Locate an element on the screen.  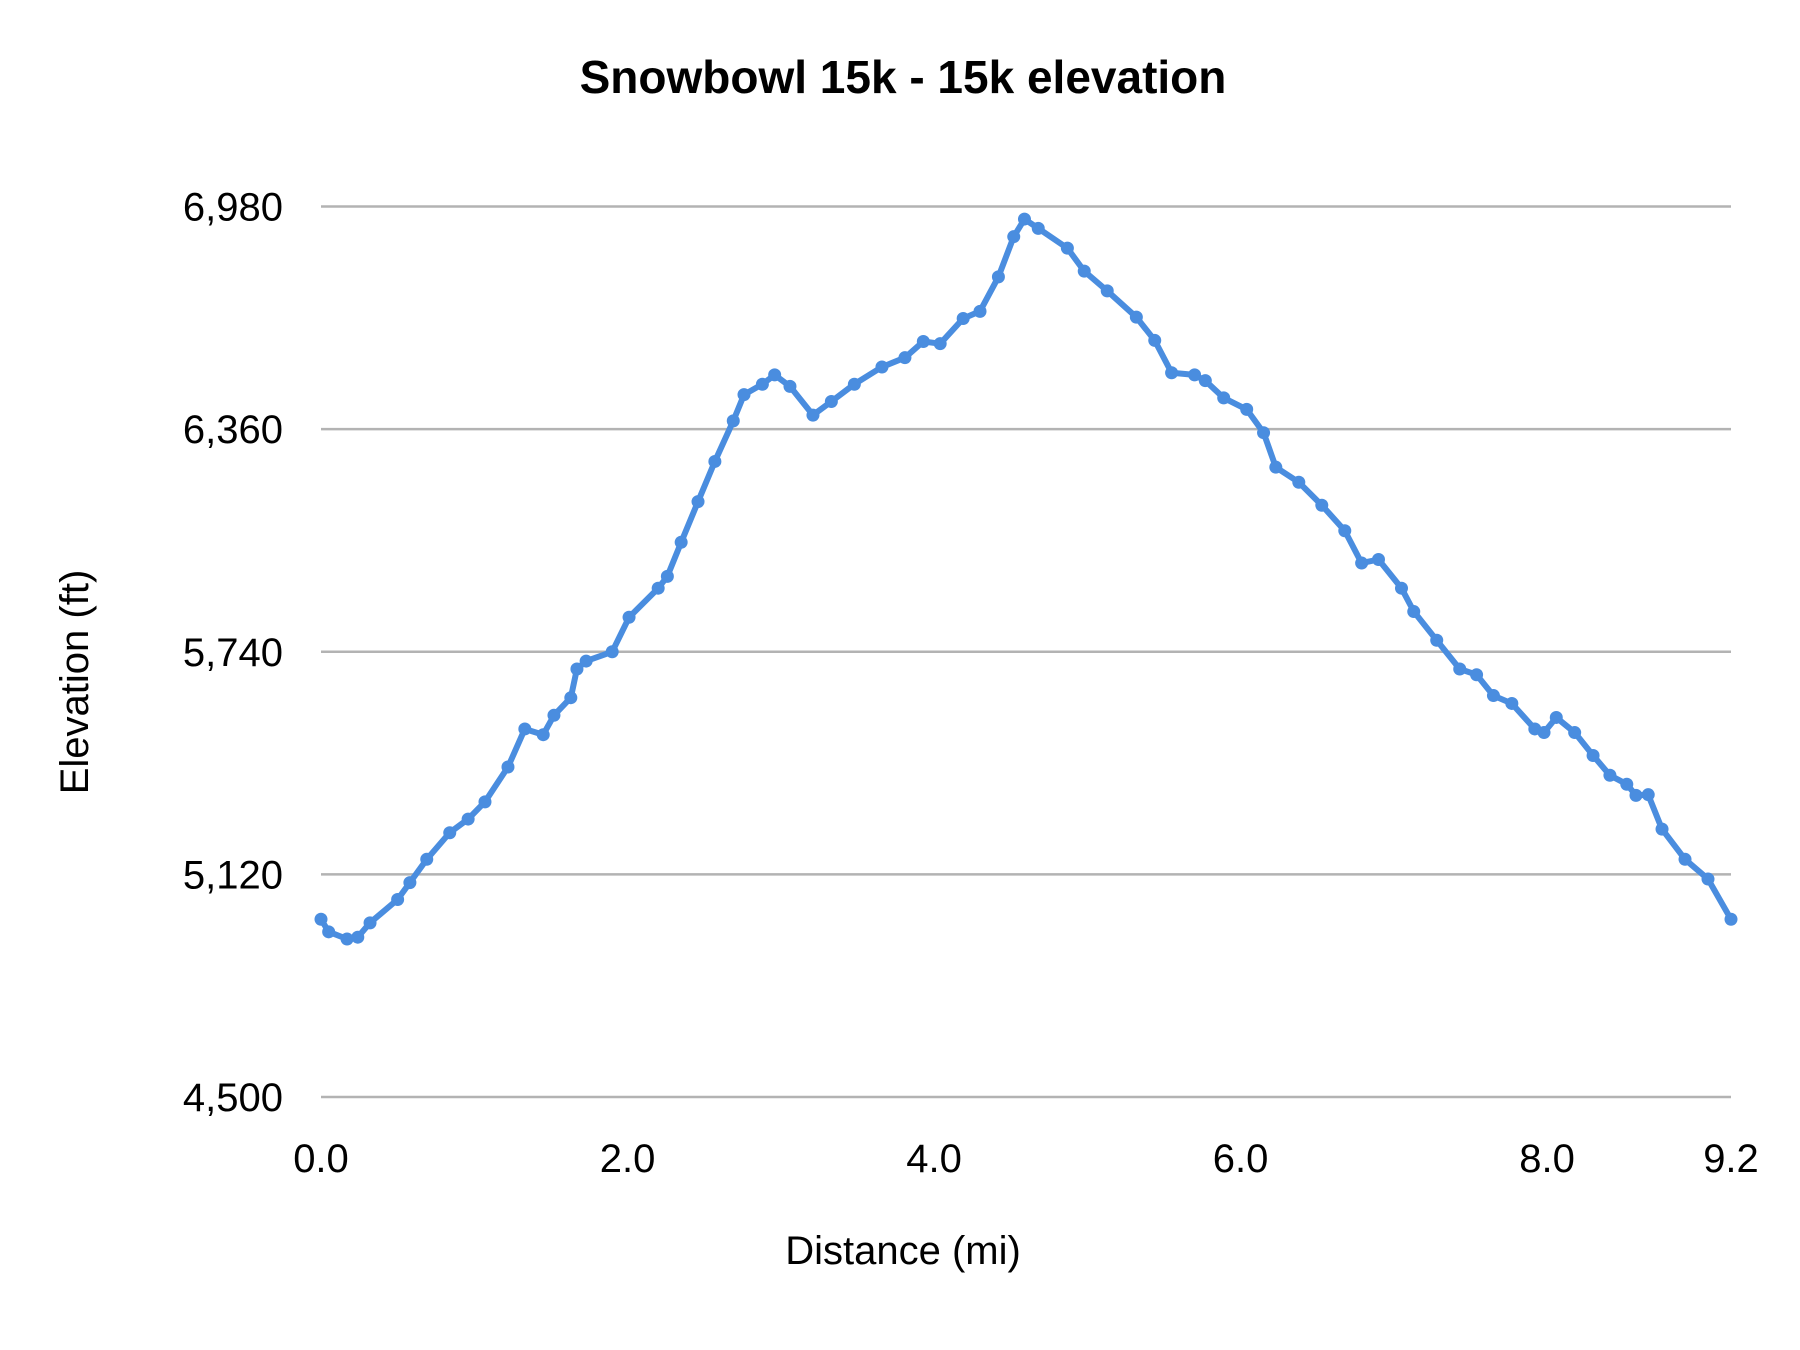
y-tick-label: 6,980 is located at coordinates (233, 208).